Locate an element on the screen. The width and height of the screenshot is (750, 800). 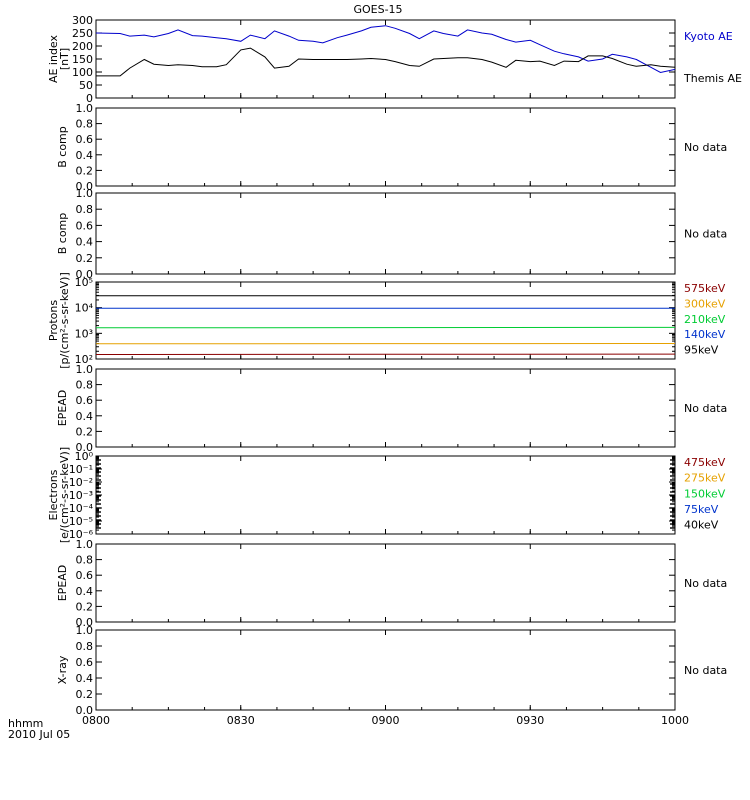
legend-475kev: 475keV is located at coordinates (705, 462).